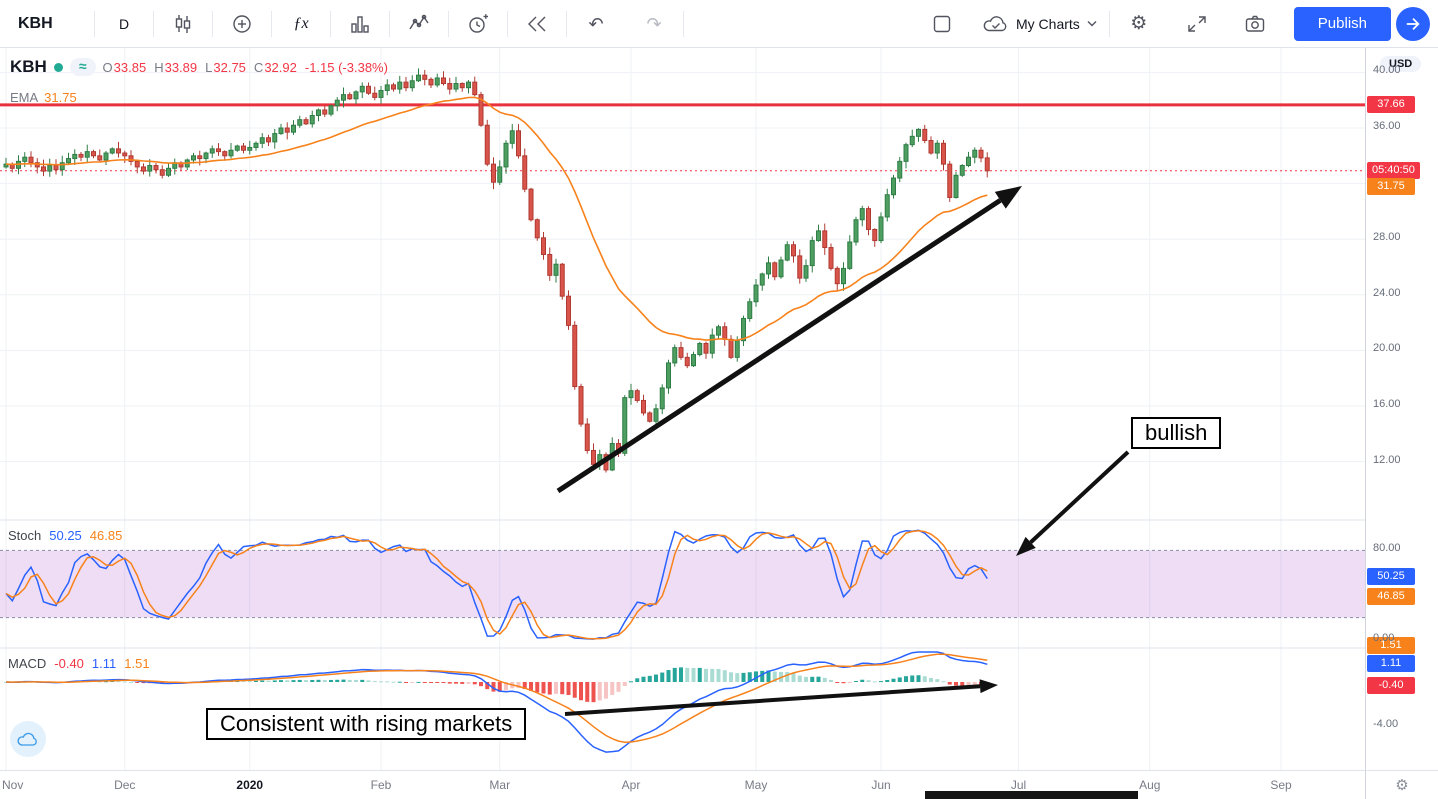 This screenshot has height=799, width=1438. I want to click on rising-markets-annotation: Consistent with rising markets, so click(366, 724).